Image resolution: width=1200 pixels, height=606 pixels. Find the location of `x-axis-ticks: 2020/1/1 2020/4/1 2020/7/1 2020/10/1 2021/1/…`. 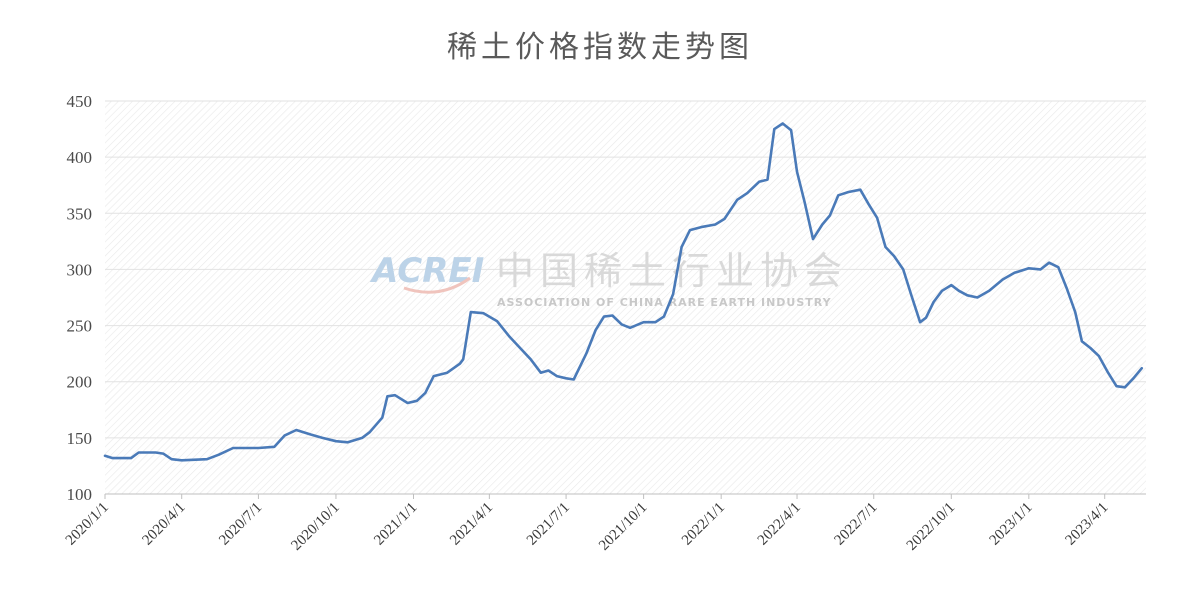

x-axis-ticks: 2020/1/1 2020/4/1 2020/7/1 2020/10/1 2021/1/… is located at coordinates (587, 524).